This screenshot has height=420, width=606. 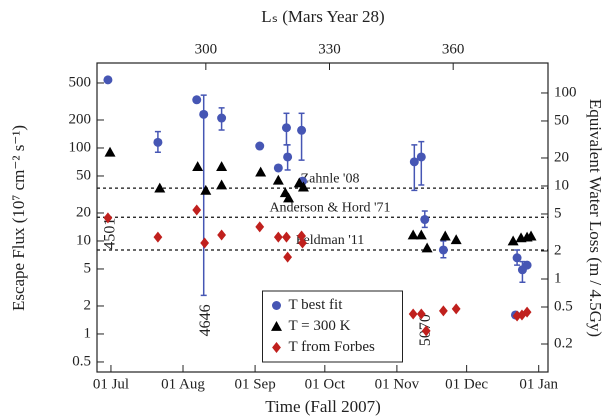 What do you see at coordinates (183, 384) in the screenshot?
I see `x-tick-label: 01 Aug` at bounding box center [183, 384].